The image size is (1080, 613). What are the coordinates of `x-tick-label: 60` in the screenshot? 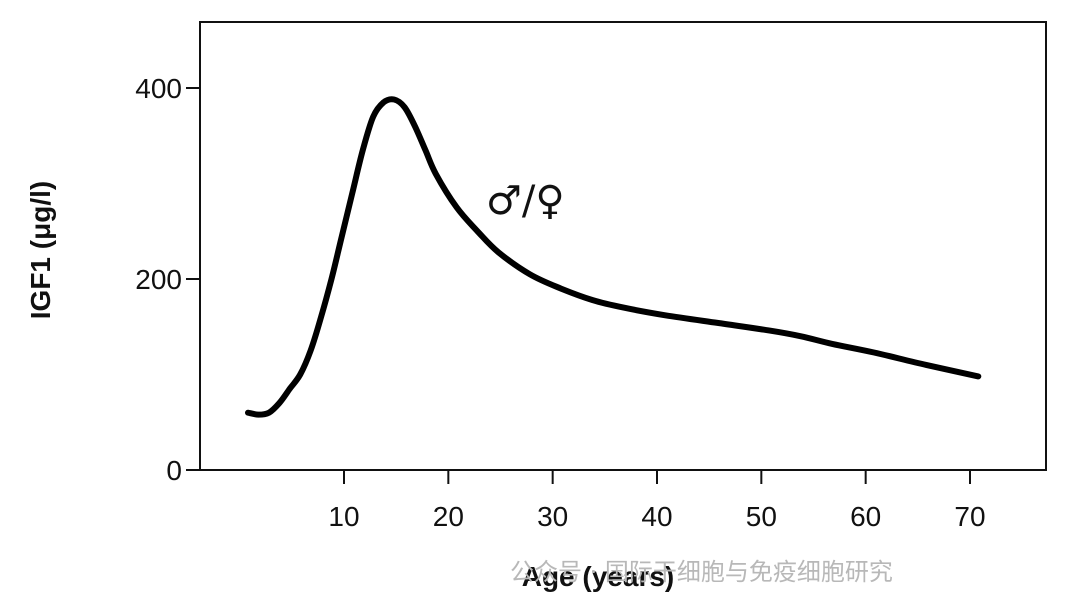 It's located at (865, 516).